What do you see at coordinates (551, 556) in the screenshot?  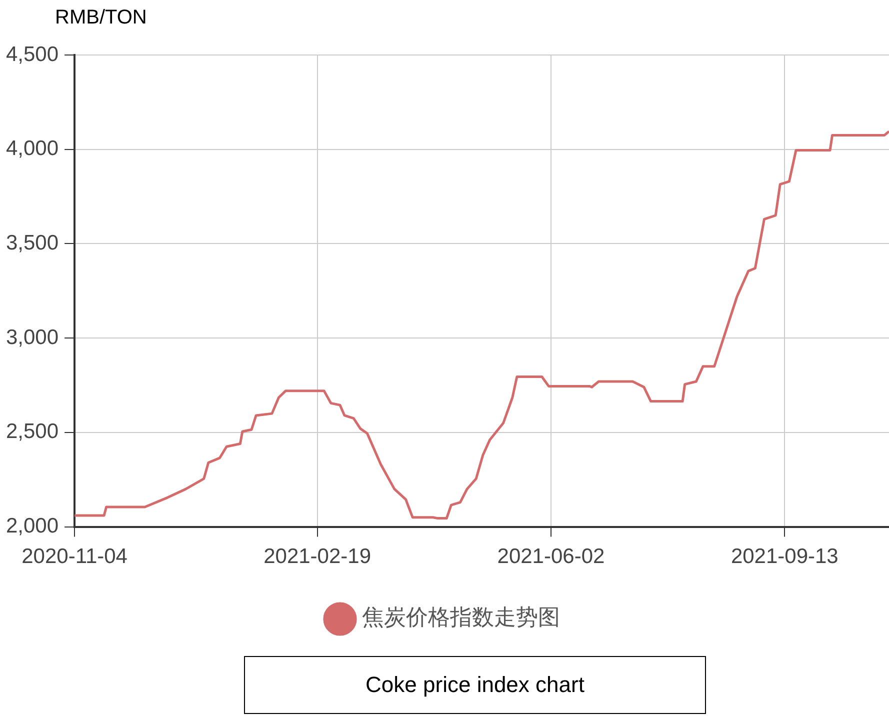 I see `x-tick-label: 2021-06-02` at bounding box center [551, 556].